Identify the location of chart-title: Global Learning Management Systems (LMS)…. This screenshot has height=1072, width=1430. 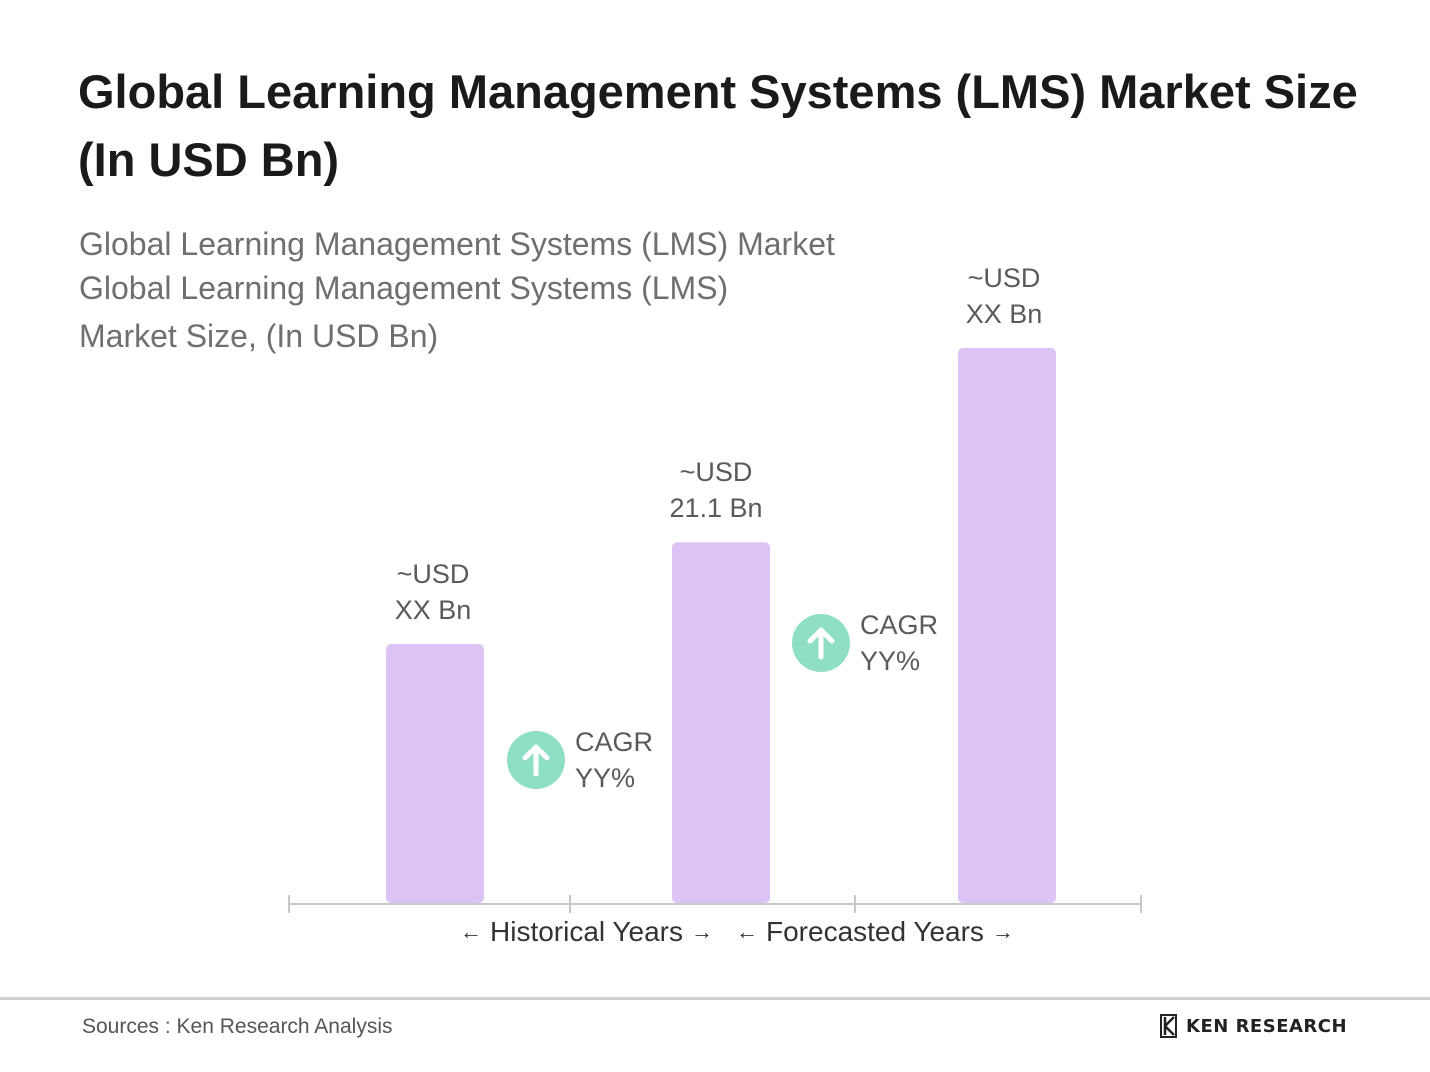
(718, 125).